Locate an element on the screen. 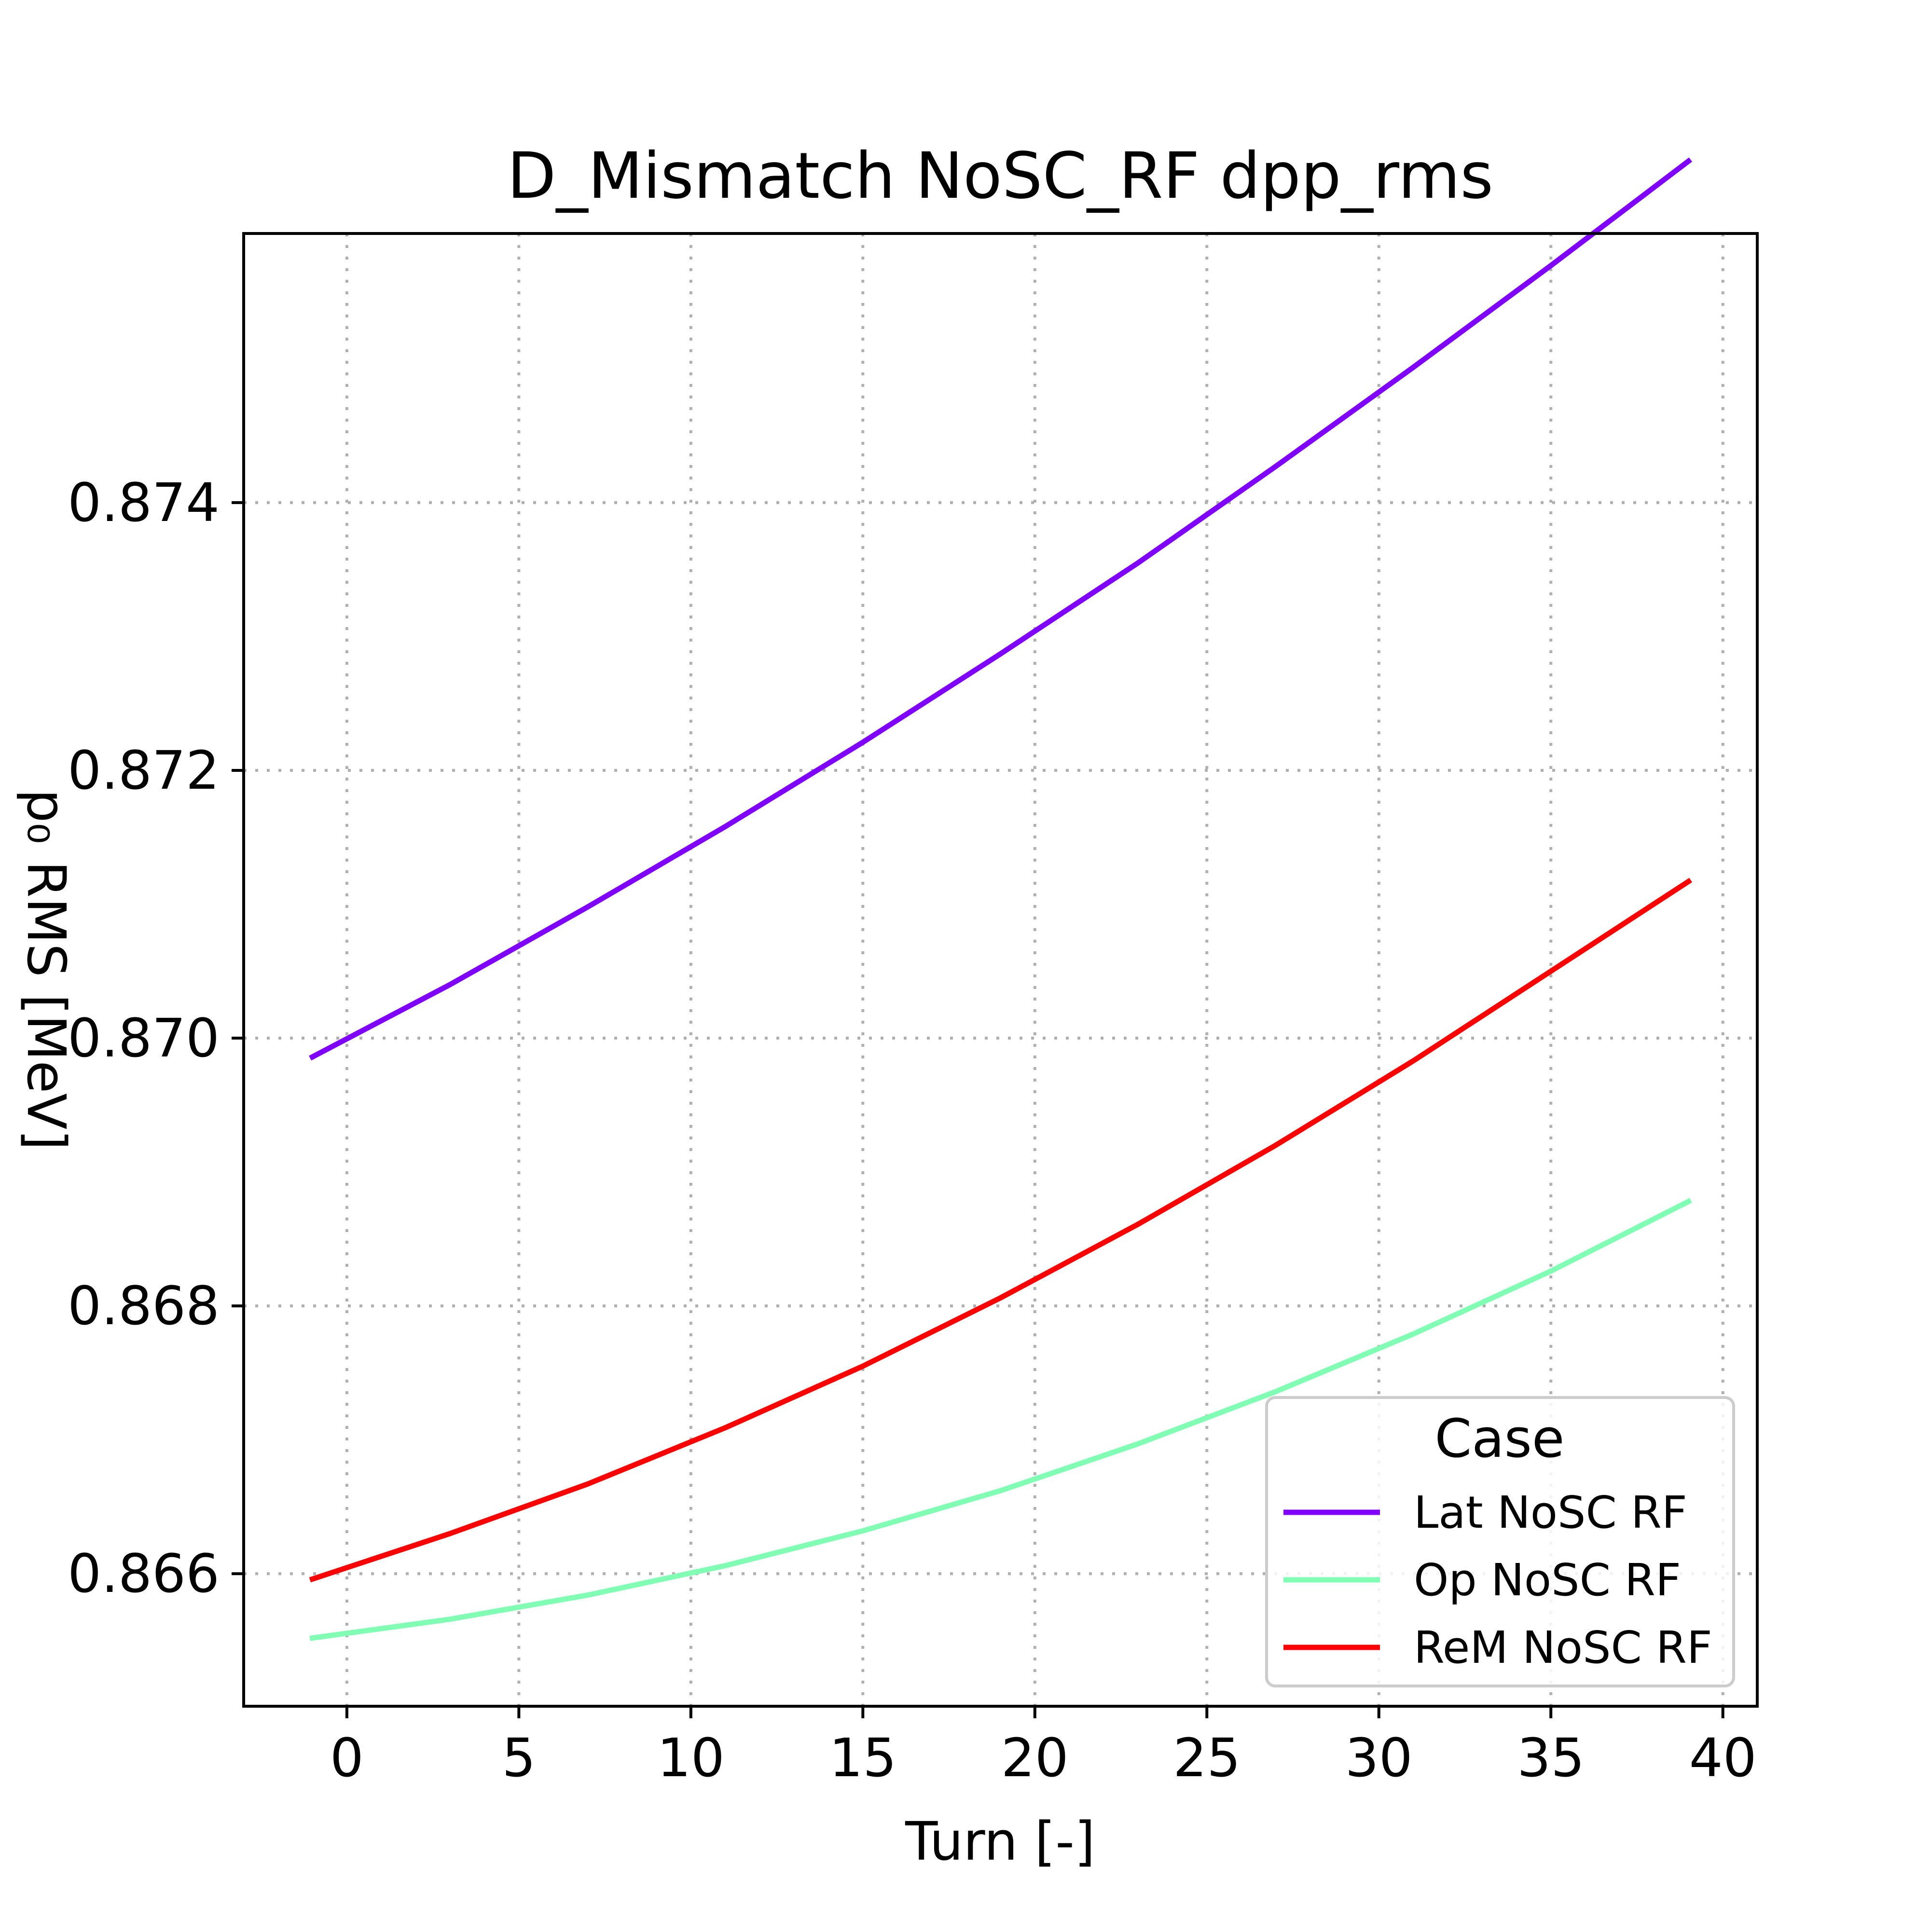  y-tick-label: 0.872 is located at coordinates (144, 770).